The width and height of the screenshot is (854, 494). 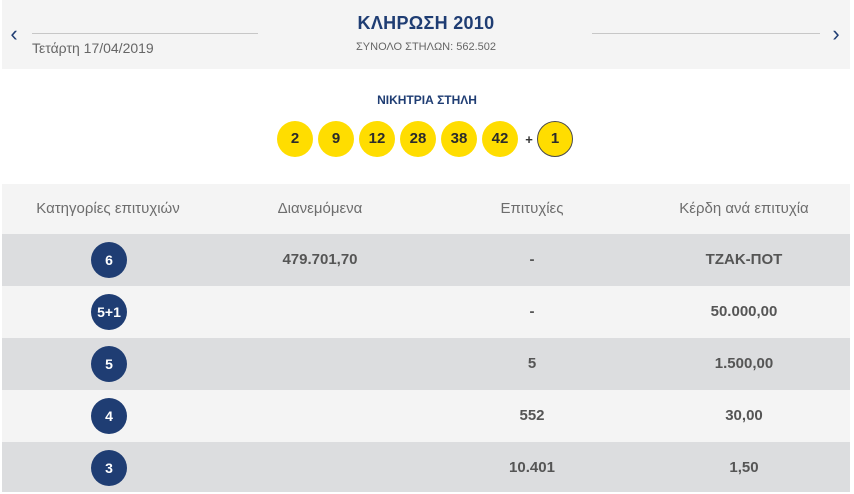 What do you see at coordinates (500, 139) in the screenshot?
I see `winning-number-ball: 42` at bounding box center [500, 139].